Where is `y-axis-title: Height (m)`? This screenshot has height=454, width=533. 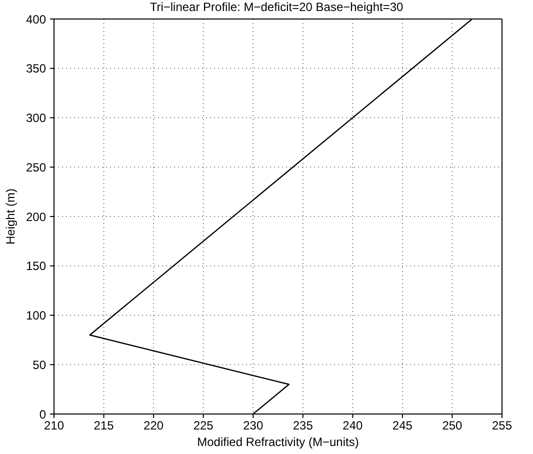
y-axis-title: Height (m) is located at coordinates (10, 216).